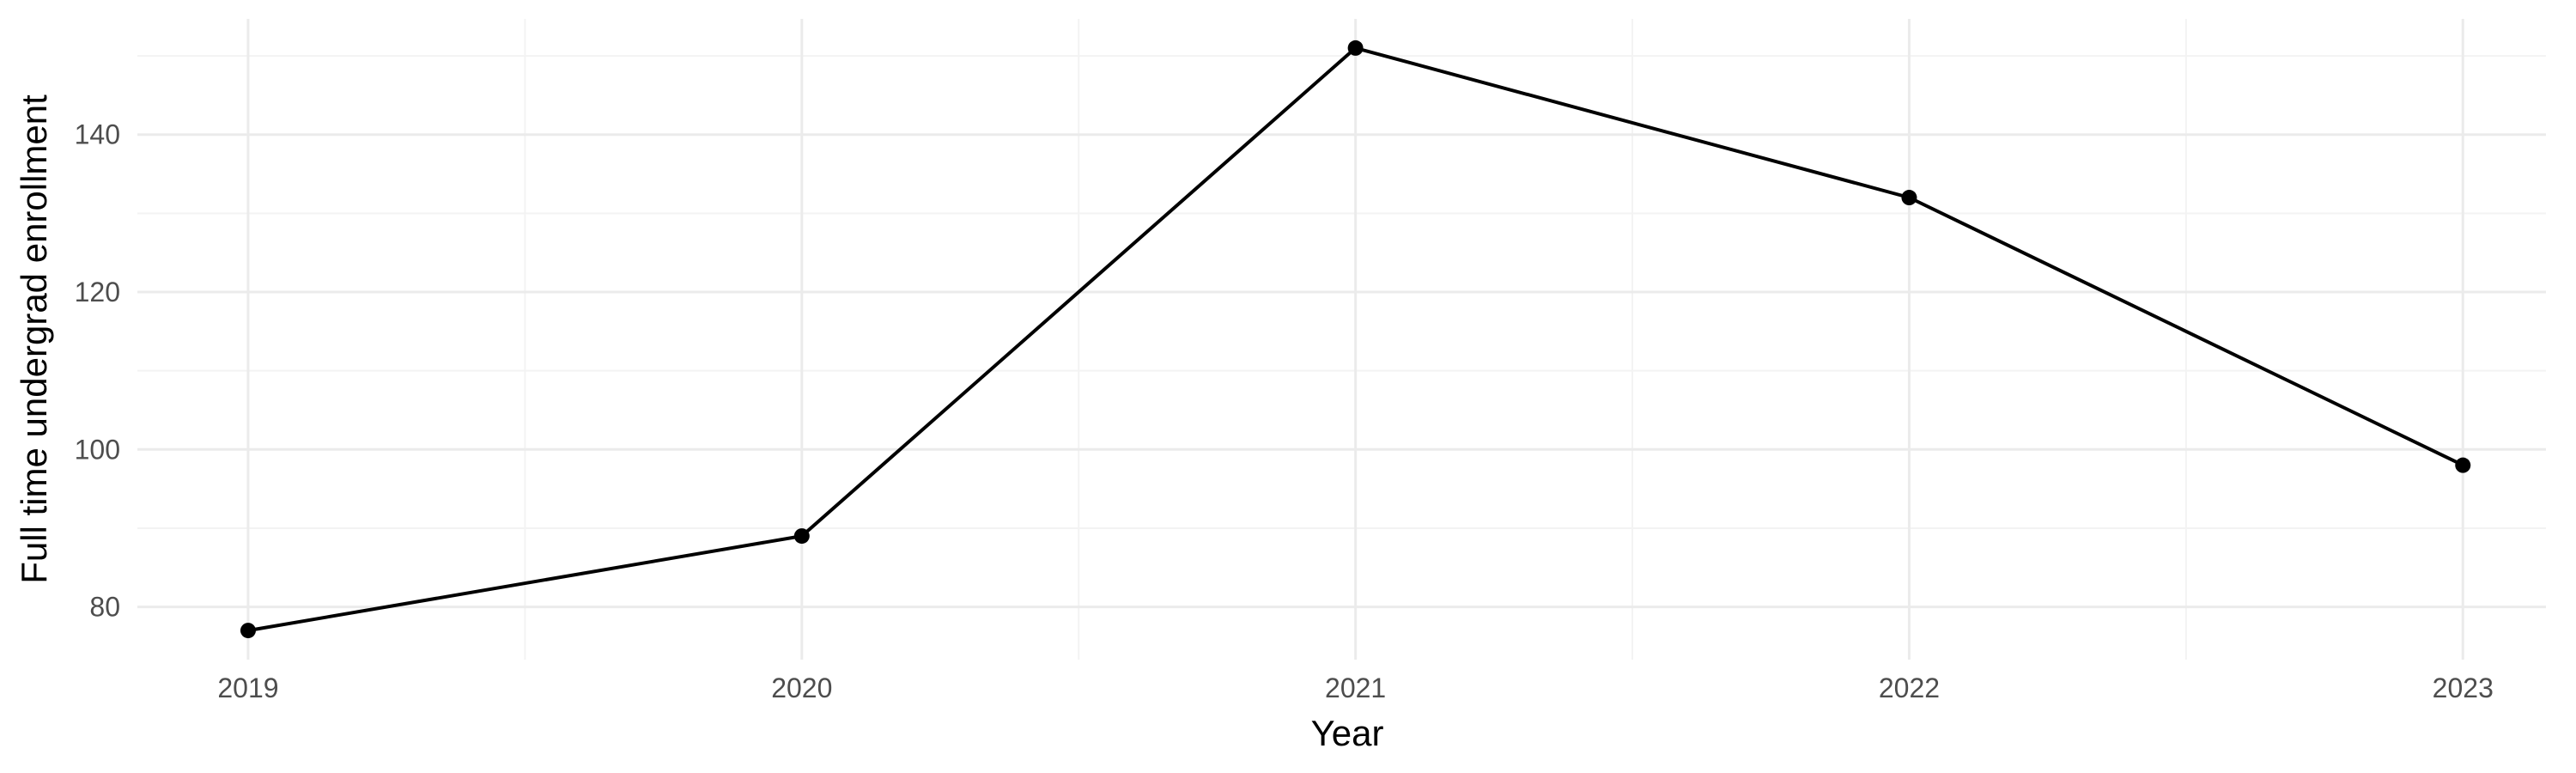  I want to click on x-tick-label: 2021, so click(1356, 688).